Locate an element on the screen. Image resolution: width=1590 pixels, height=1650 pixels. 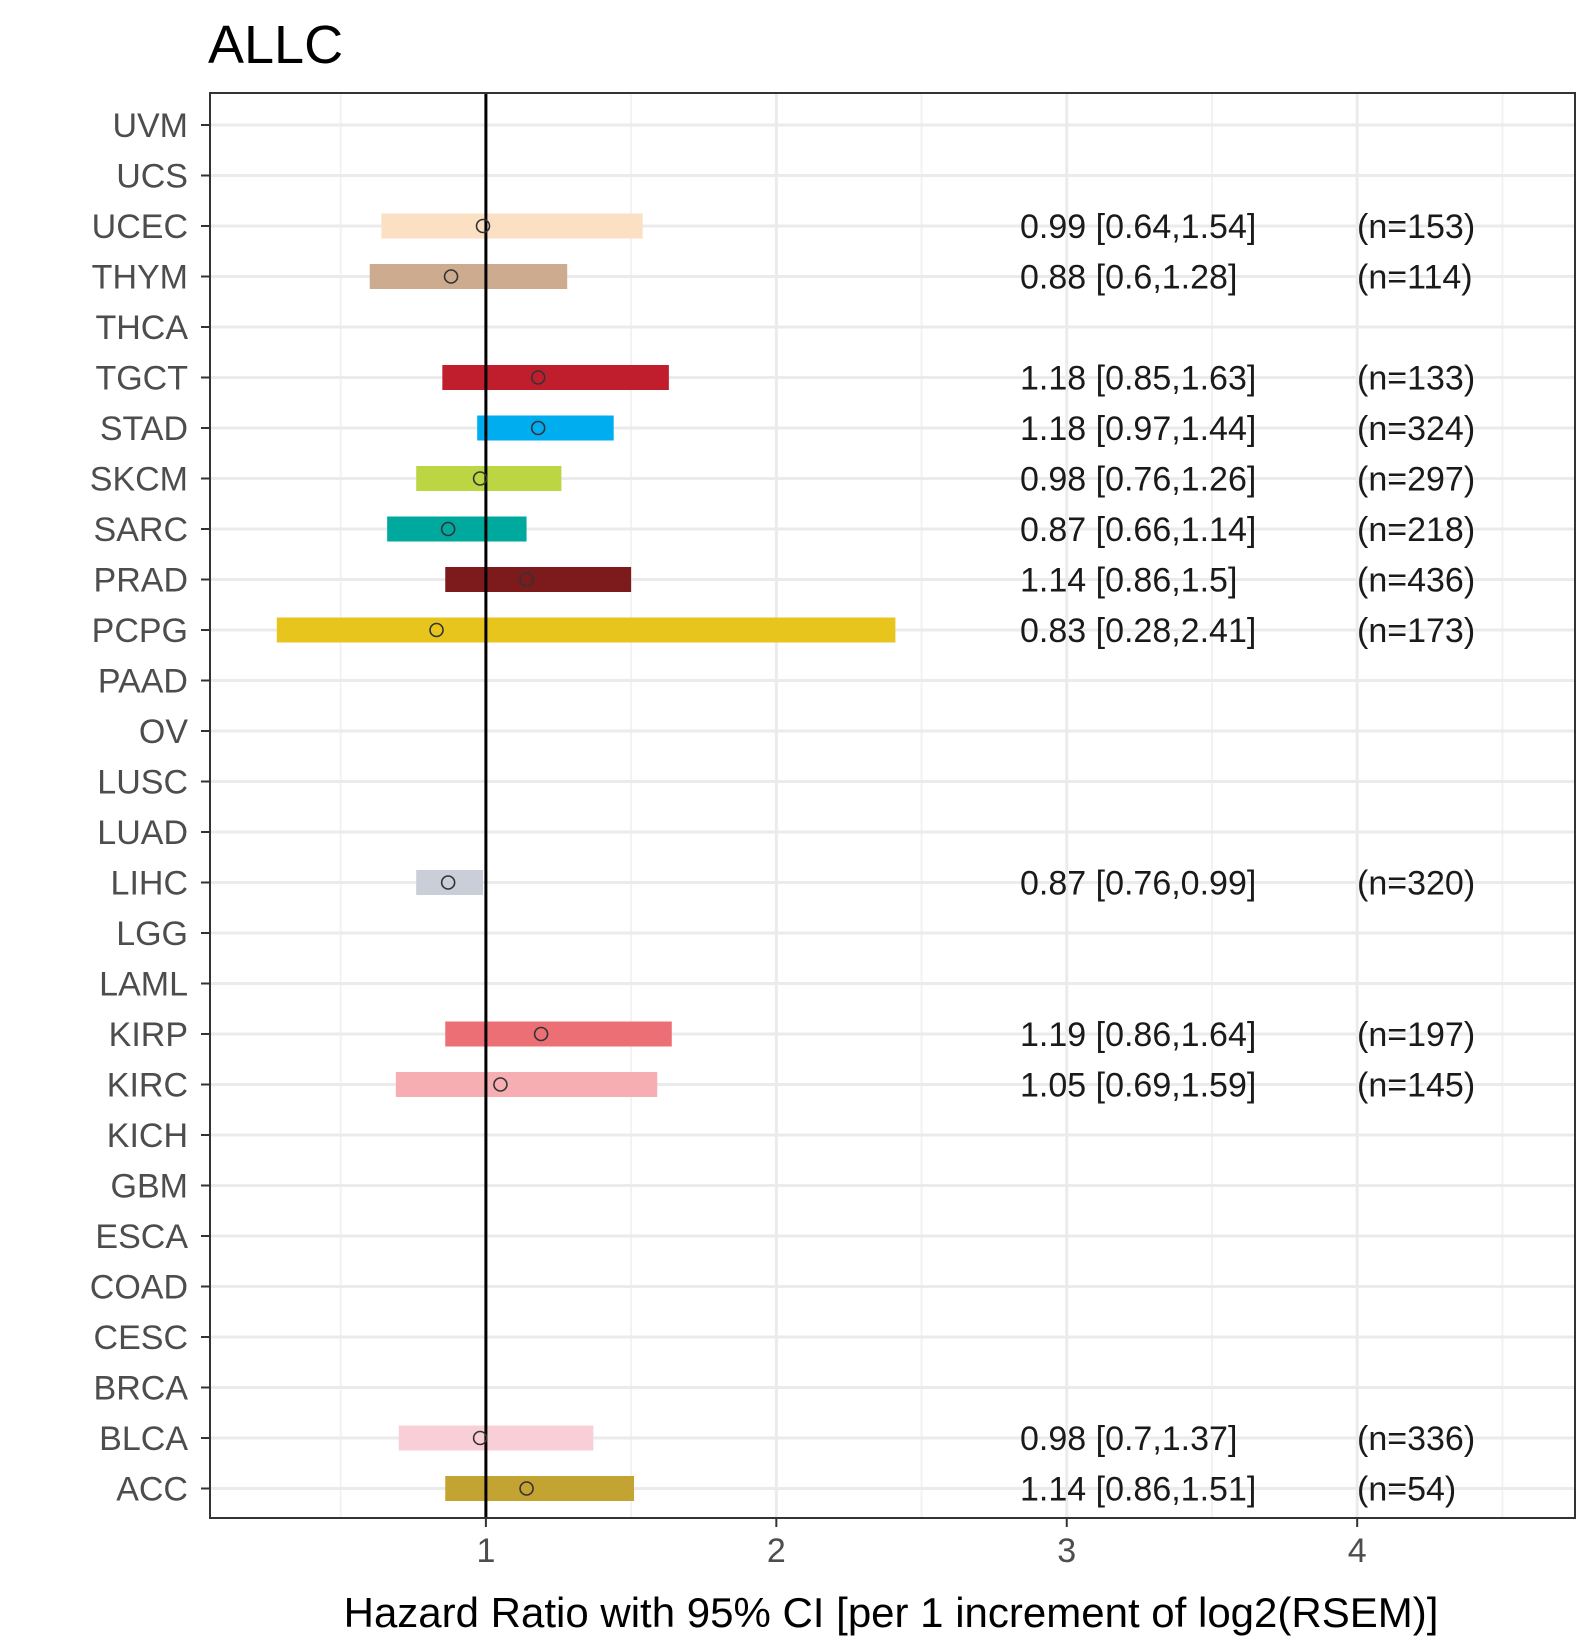
y-tick-label-laml: LAML is located at coordinates (143, 985).